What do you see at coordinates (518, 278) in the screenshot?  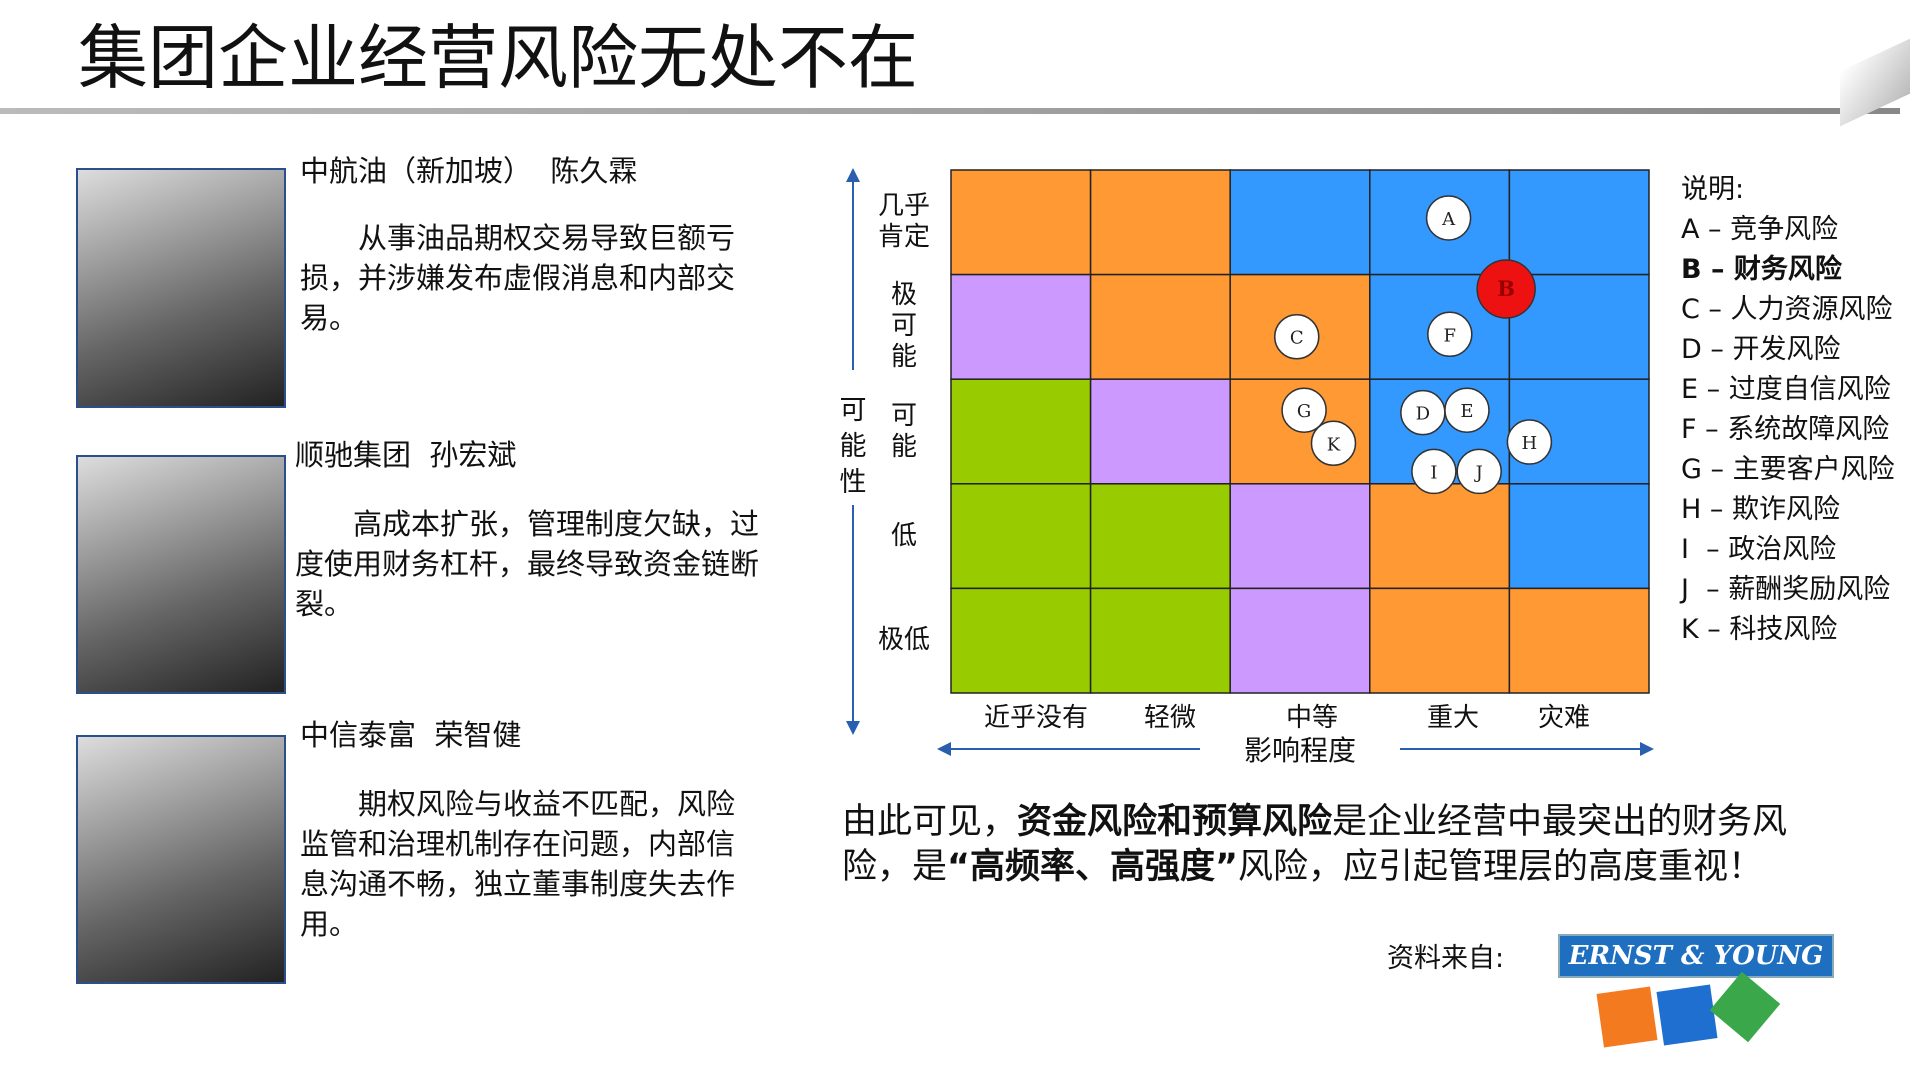 I see `case-text: 从事油品期权交易导致巨额亏损，并涉嫌发布虚假消息和内部交易。` at bounding box center [518, 278].